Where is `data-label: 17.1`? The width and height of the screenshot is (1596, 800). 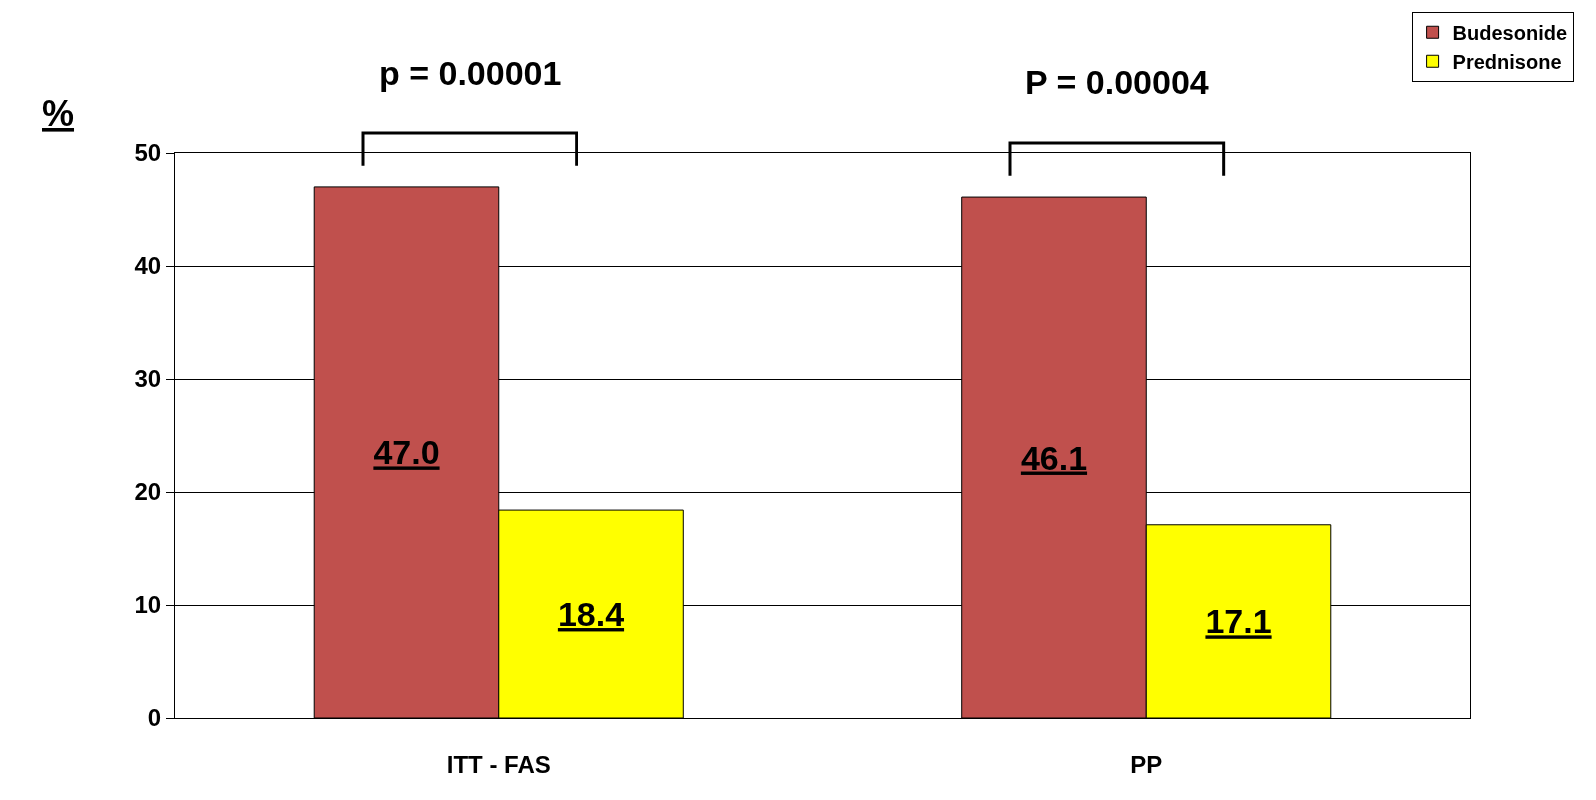 data-label: 17.1 is located at coordinates (1238, 621).